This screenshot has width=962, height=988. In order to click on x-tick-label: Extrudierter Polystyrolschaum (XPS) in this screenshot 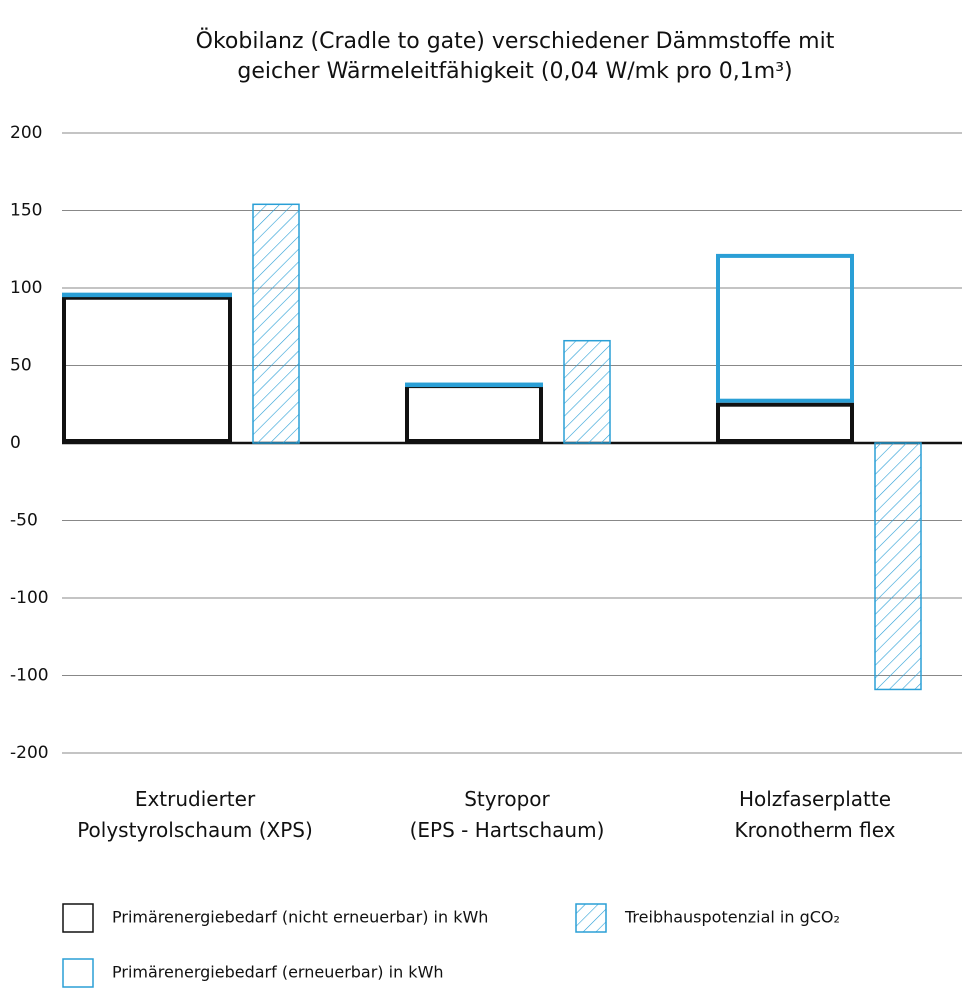, I will do `click(195, 814)`.